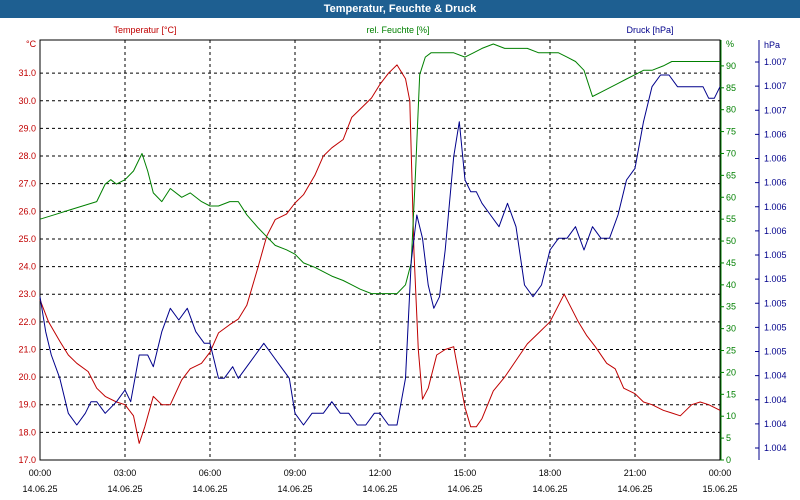 The image size is (800, 500). What do you see at coordinates (27, 128) in the screenshot?
I see `temperature-tick-label: 29.0` at bounding box center [27, 128].